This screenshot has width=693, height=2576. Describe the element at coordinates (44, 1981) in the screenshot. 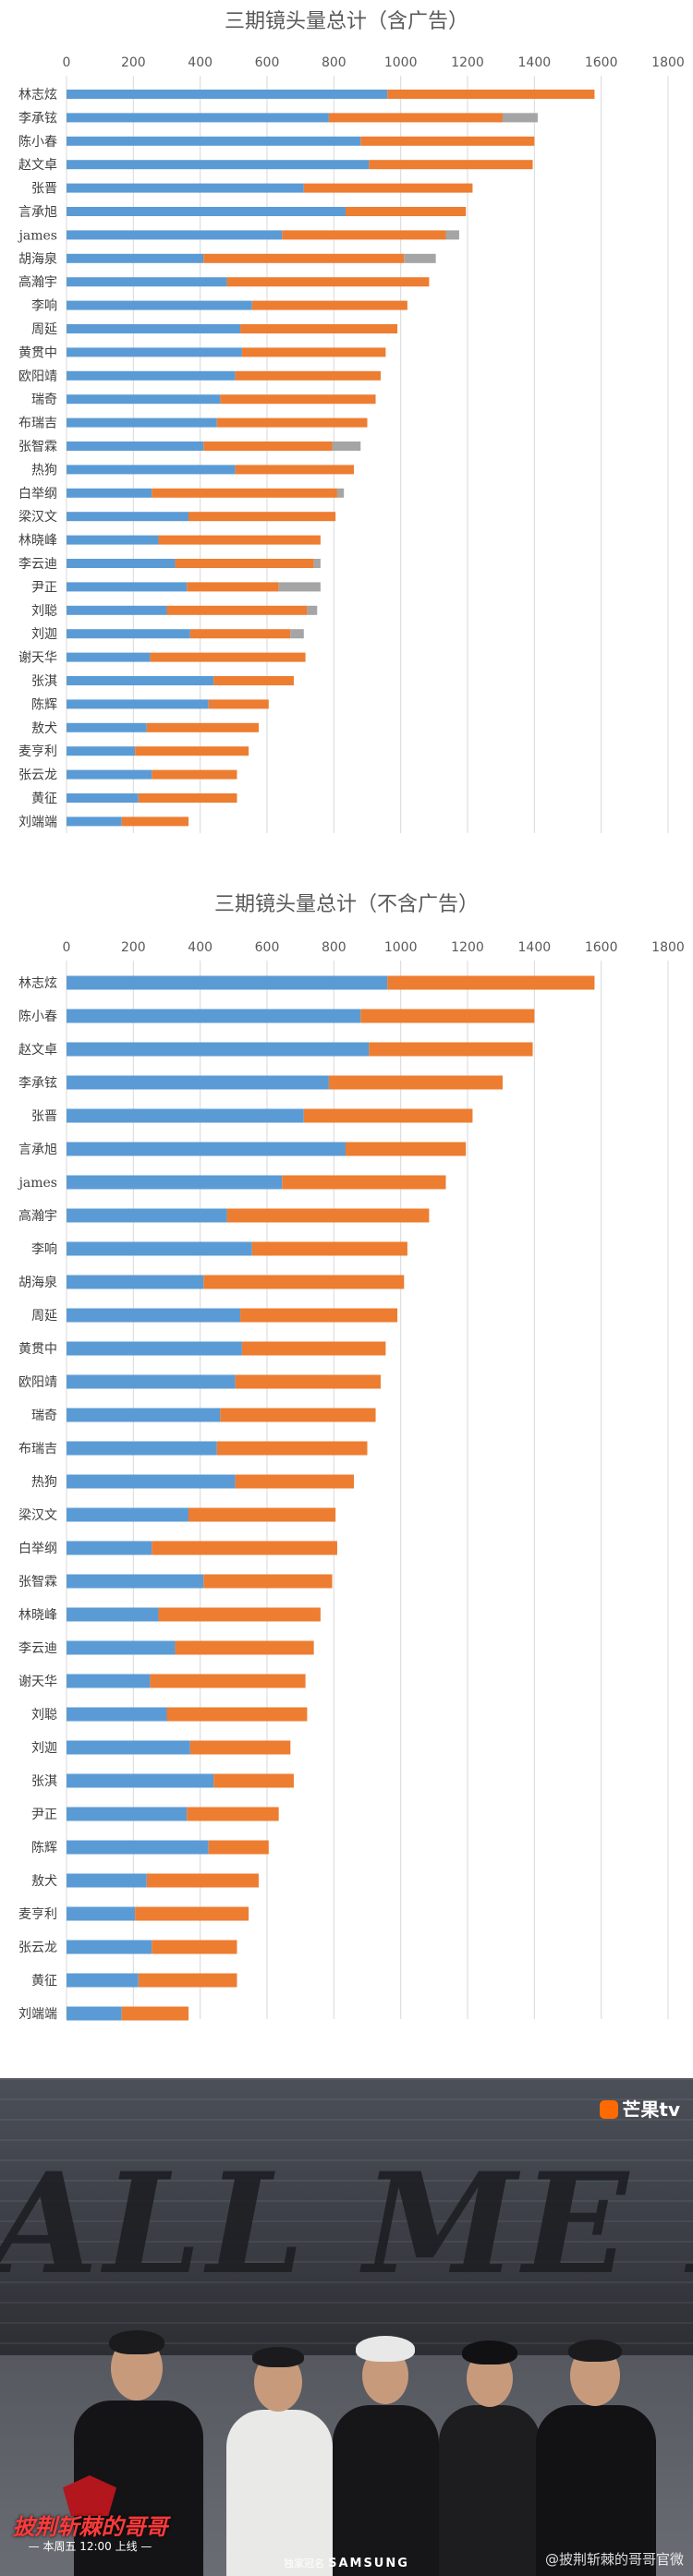

I see `category-label-30: 黄征` at that location.